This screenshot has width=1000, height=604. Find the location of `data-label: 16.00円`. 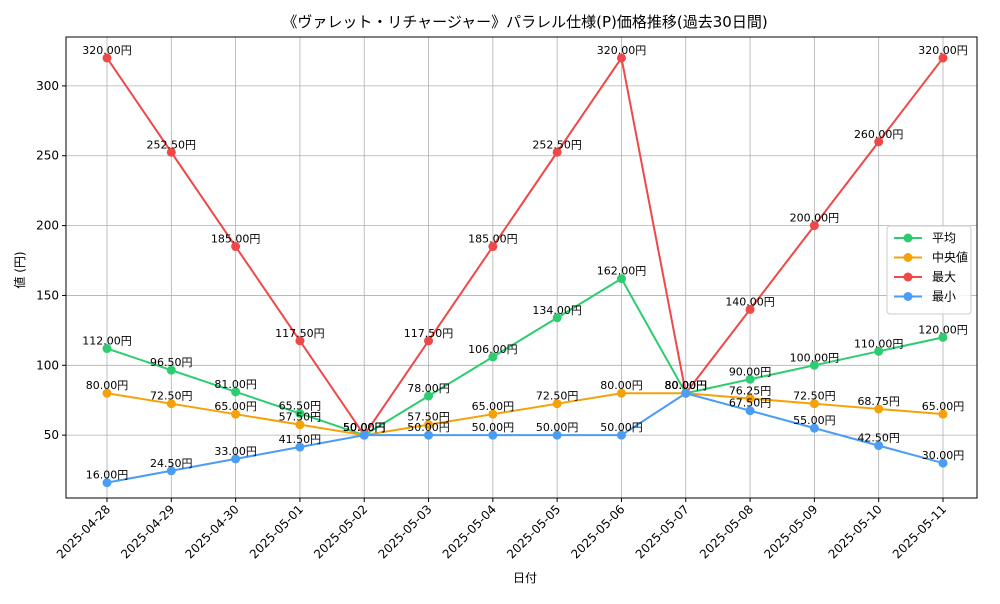

data-label: 16.00円 is located at coordinates (107, 475).